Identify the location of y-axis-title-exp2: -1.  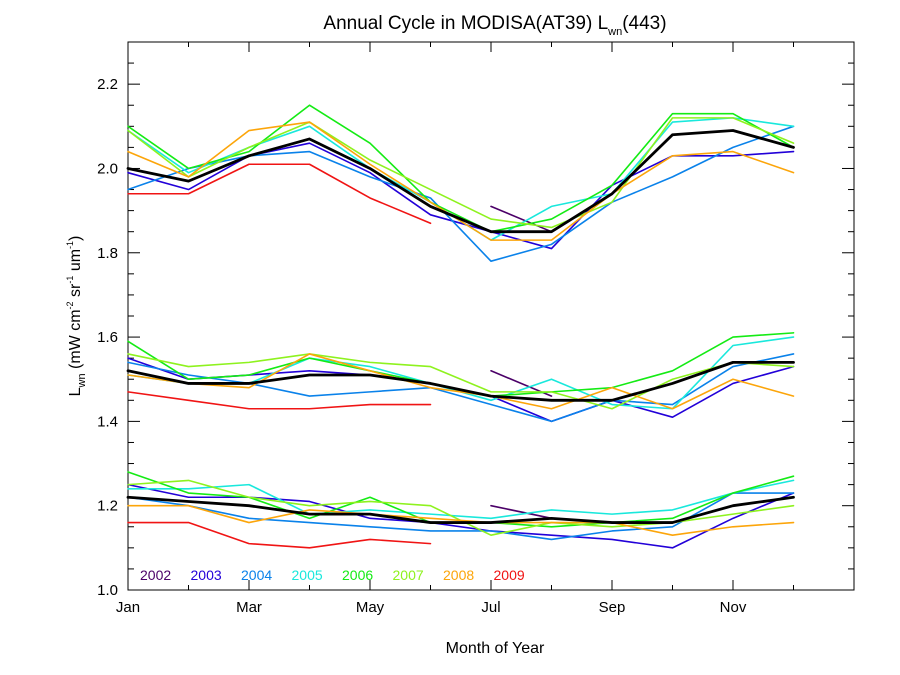
(70, 280).